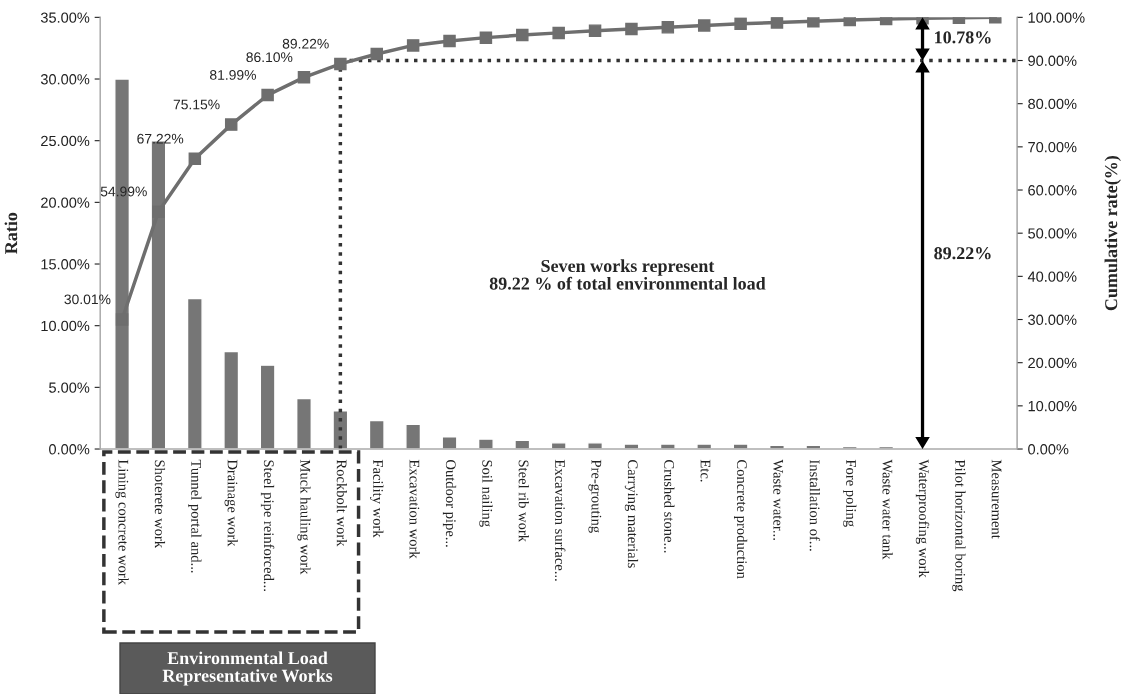 This screenshot has height=694, width=1139. What do you see at coordinates (963, 37) in the screenshot?
I see `annotation: 10.78%` at bounding box center [963, 37].